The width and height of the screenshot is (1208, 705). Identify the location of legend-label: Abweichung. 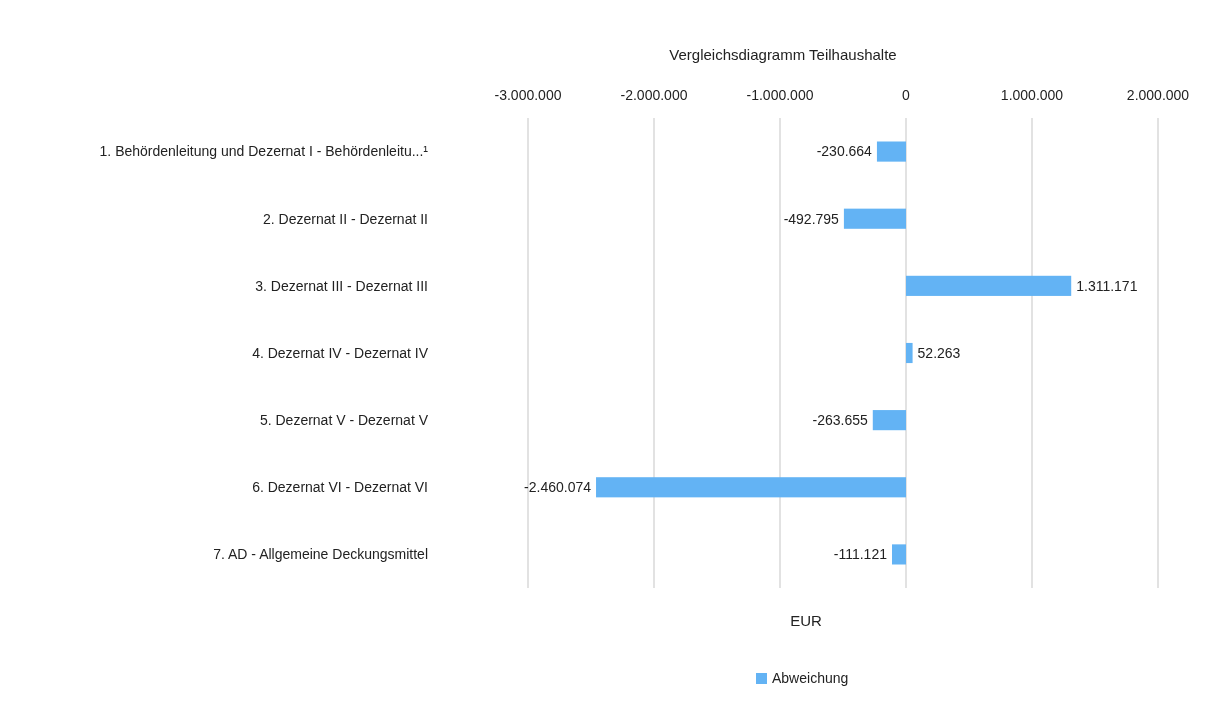
(810, 678).